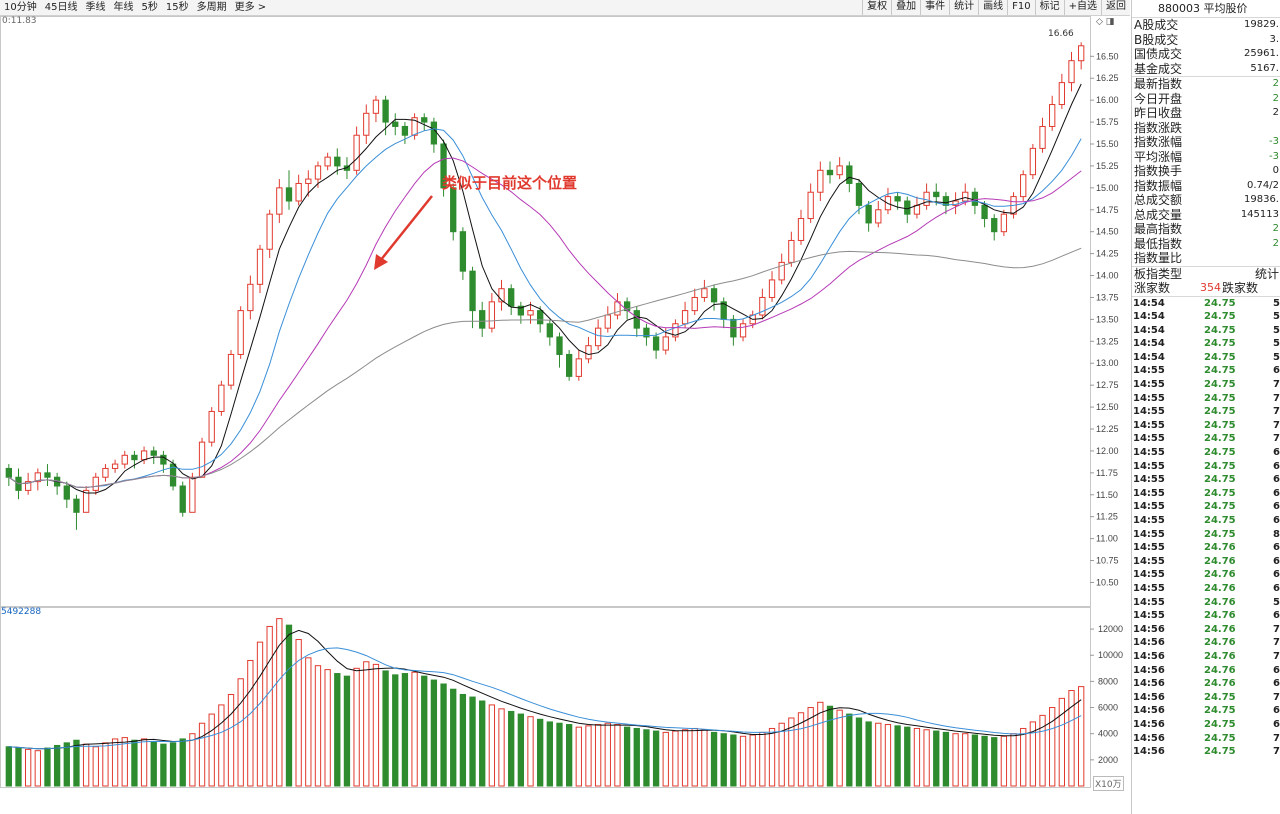 The image size is (1280, 814). I want to click on index-stat-value: 19829., so click(1261, 24).